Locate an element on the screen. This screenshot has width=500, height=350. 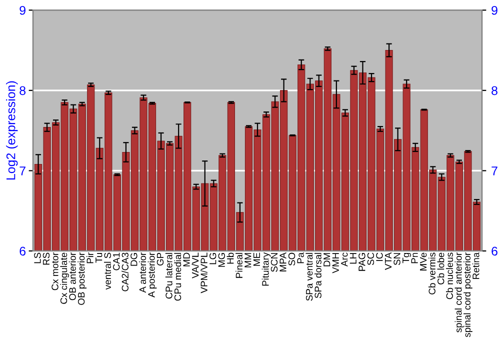
x-tick-label: spinal cord anterior is located at coordinates (459, 292).